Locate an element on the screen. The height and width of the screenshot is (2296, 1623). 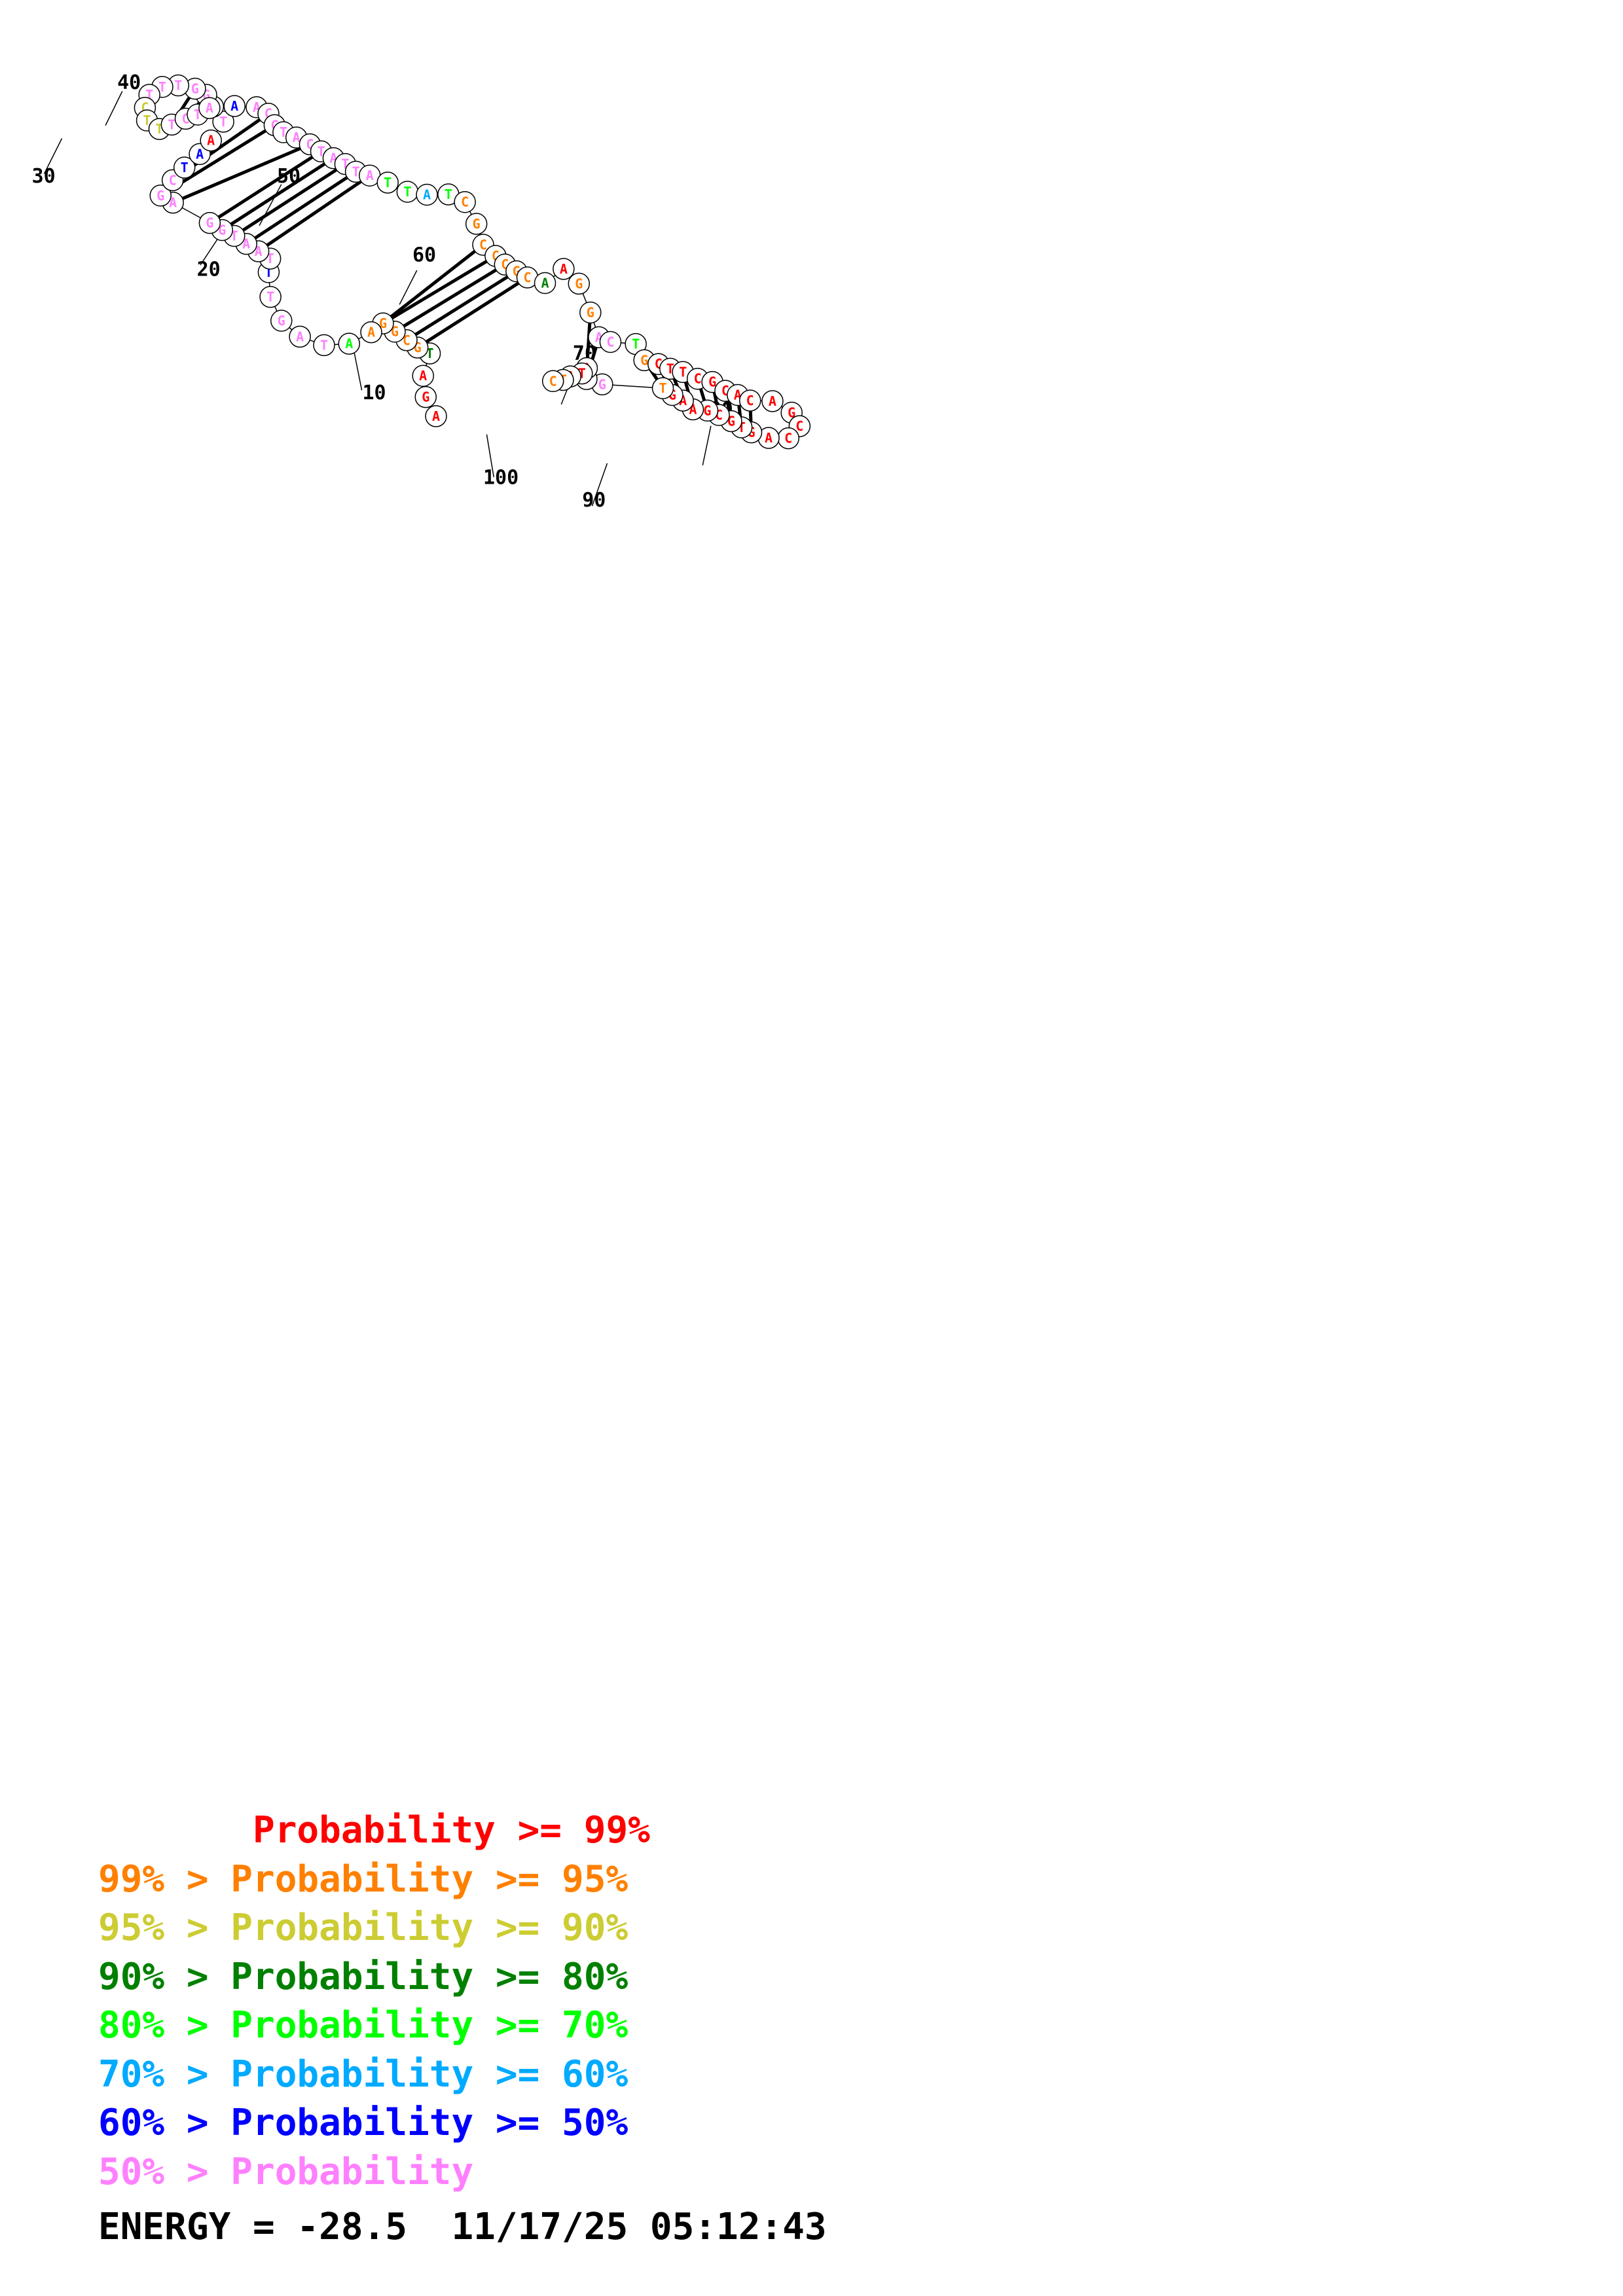
nucleotide-28: T is located at coordinates (223, 122).